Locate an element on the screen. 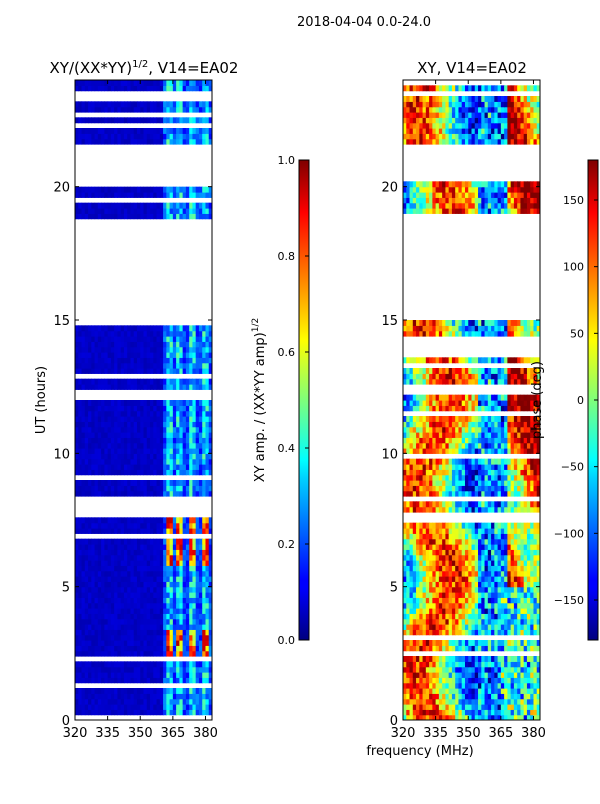  left-colorbar-tick-label: 0.4 is located at coordinates (287, 448).